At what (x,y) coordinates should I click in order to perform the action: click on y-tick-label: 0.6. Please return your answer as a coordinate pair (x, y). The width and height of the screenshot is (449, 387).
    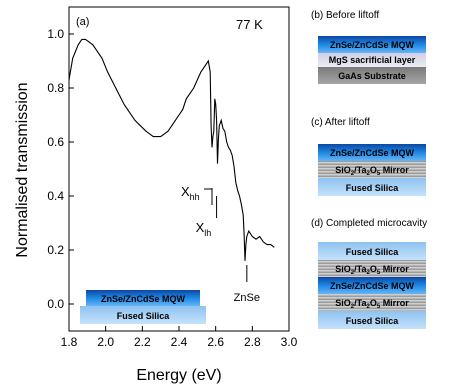
    Looking at the image, I should click on (55, 142).